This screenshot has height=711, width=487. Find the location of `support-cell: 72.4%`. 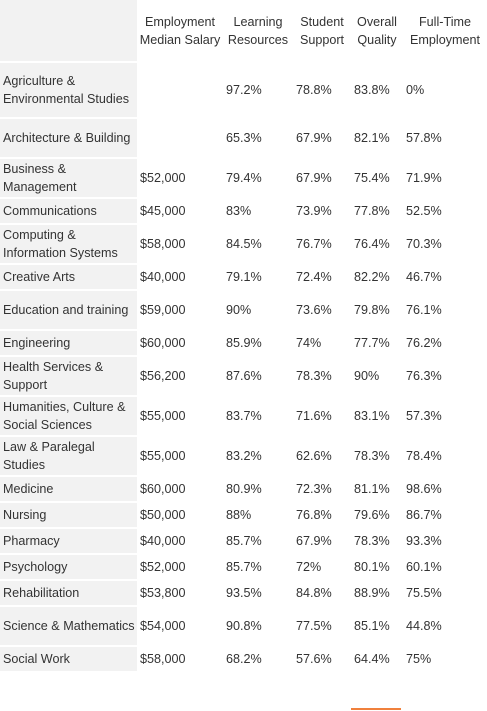

support-cell: 72.4% is located at coordinates (322, 276).